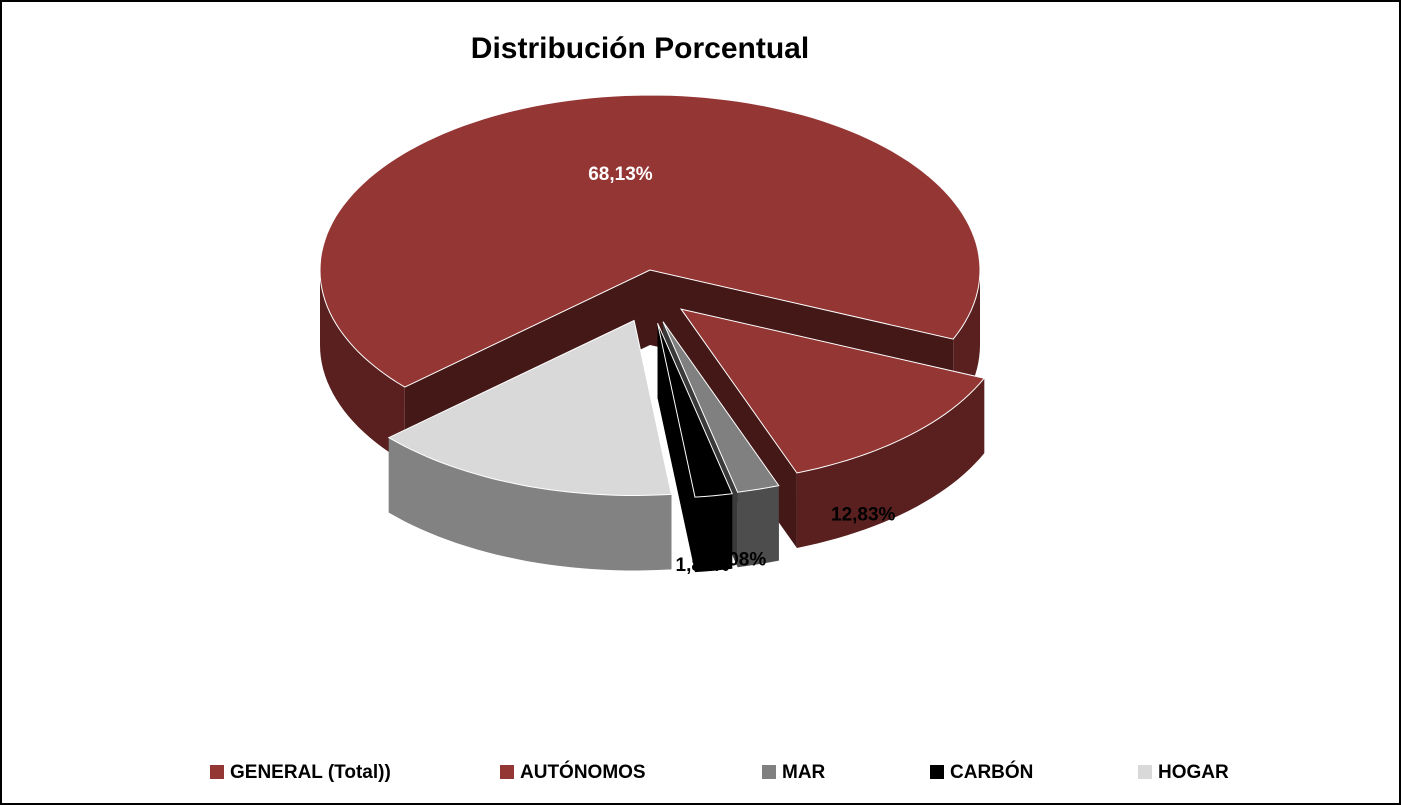  Describe the element at coordinates (739, 560) in the screenshot. I see `data-label: 2,08%` at that location.